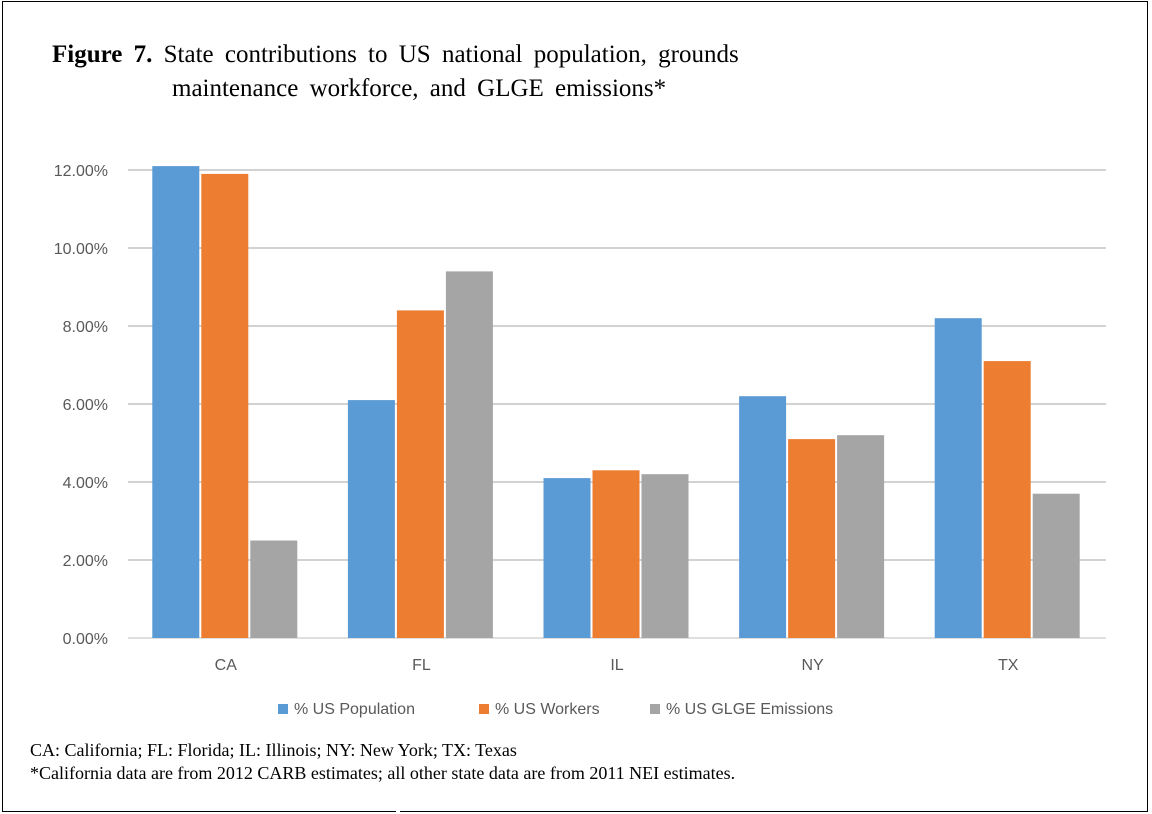  What do you see at coordinates (547, 709) in the screenshot?
I see `legend-label: % US Workers` at bounding box center [547, 709].